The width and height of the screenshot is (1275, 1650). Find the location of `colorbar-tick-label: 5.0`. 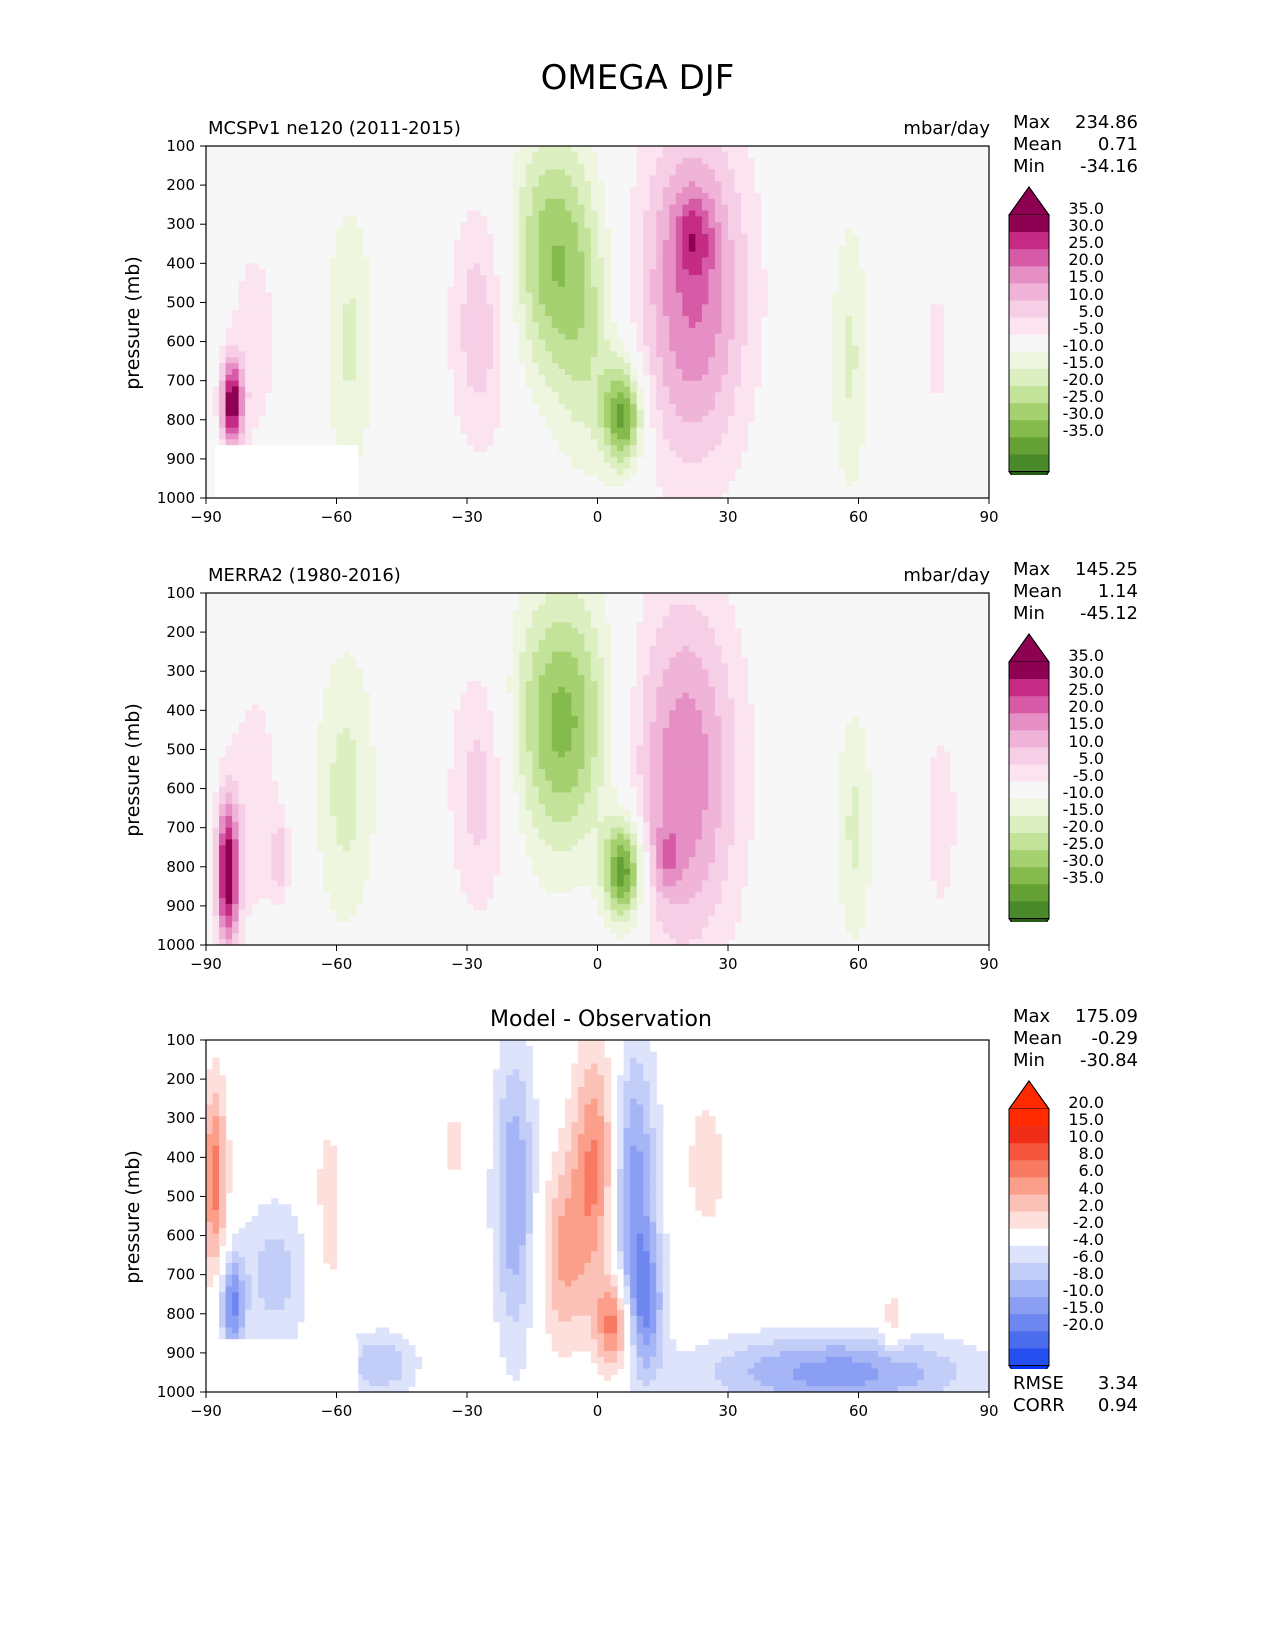

colorbar-tick-label: 5.0 is located at coordinates (1091, 311).